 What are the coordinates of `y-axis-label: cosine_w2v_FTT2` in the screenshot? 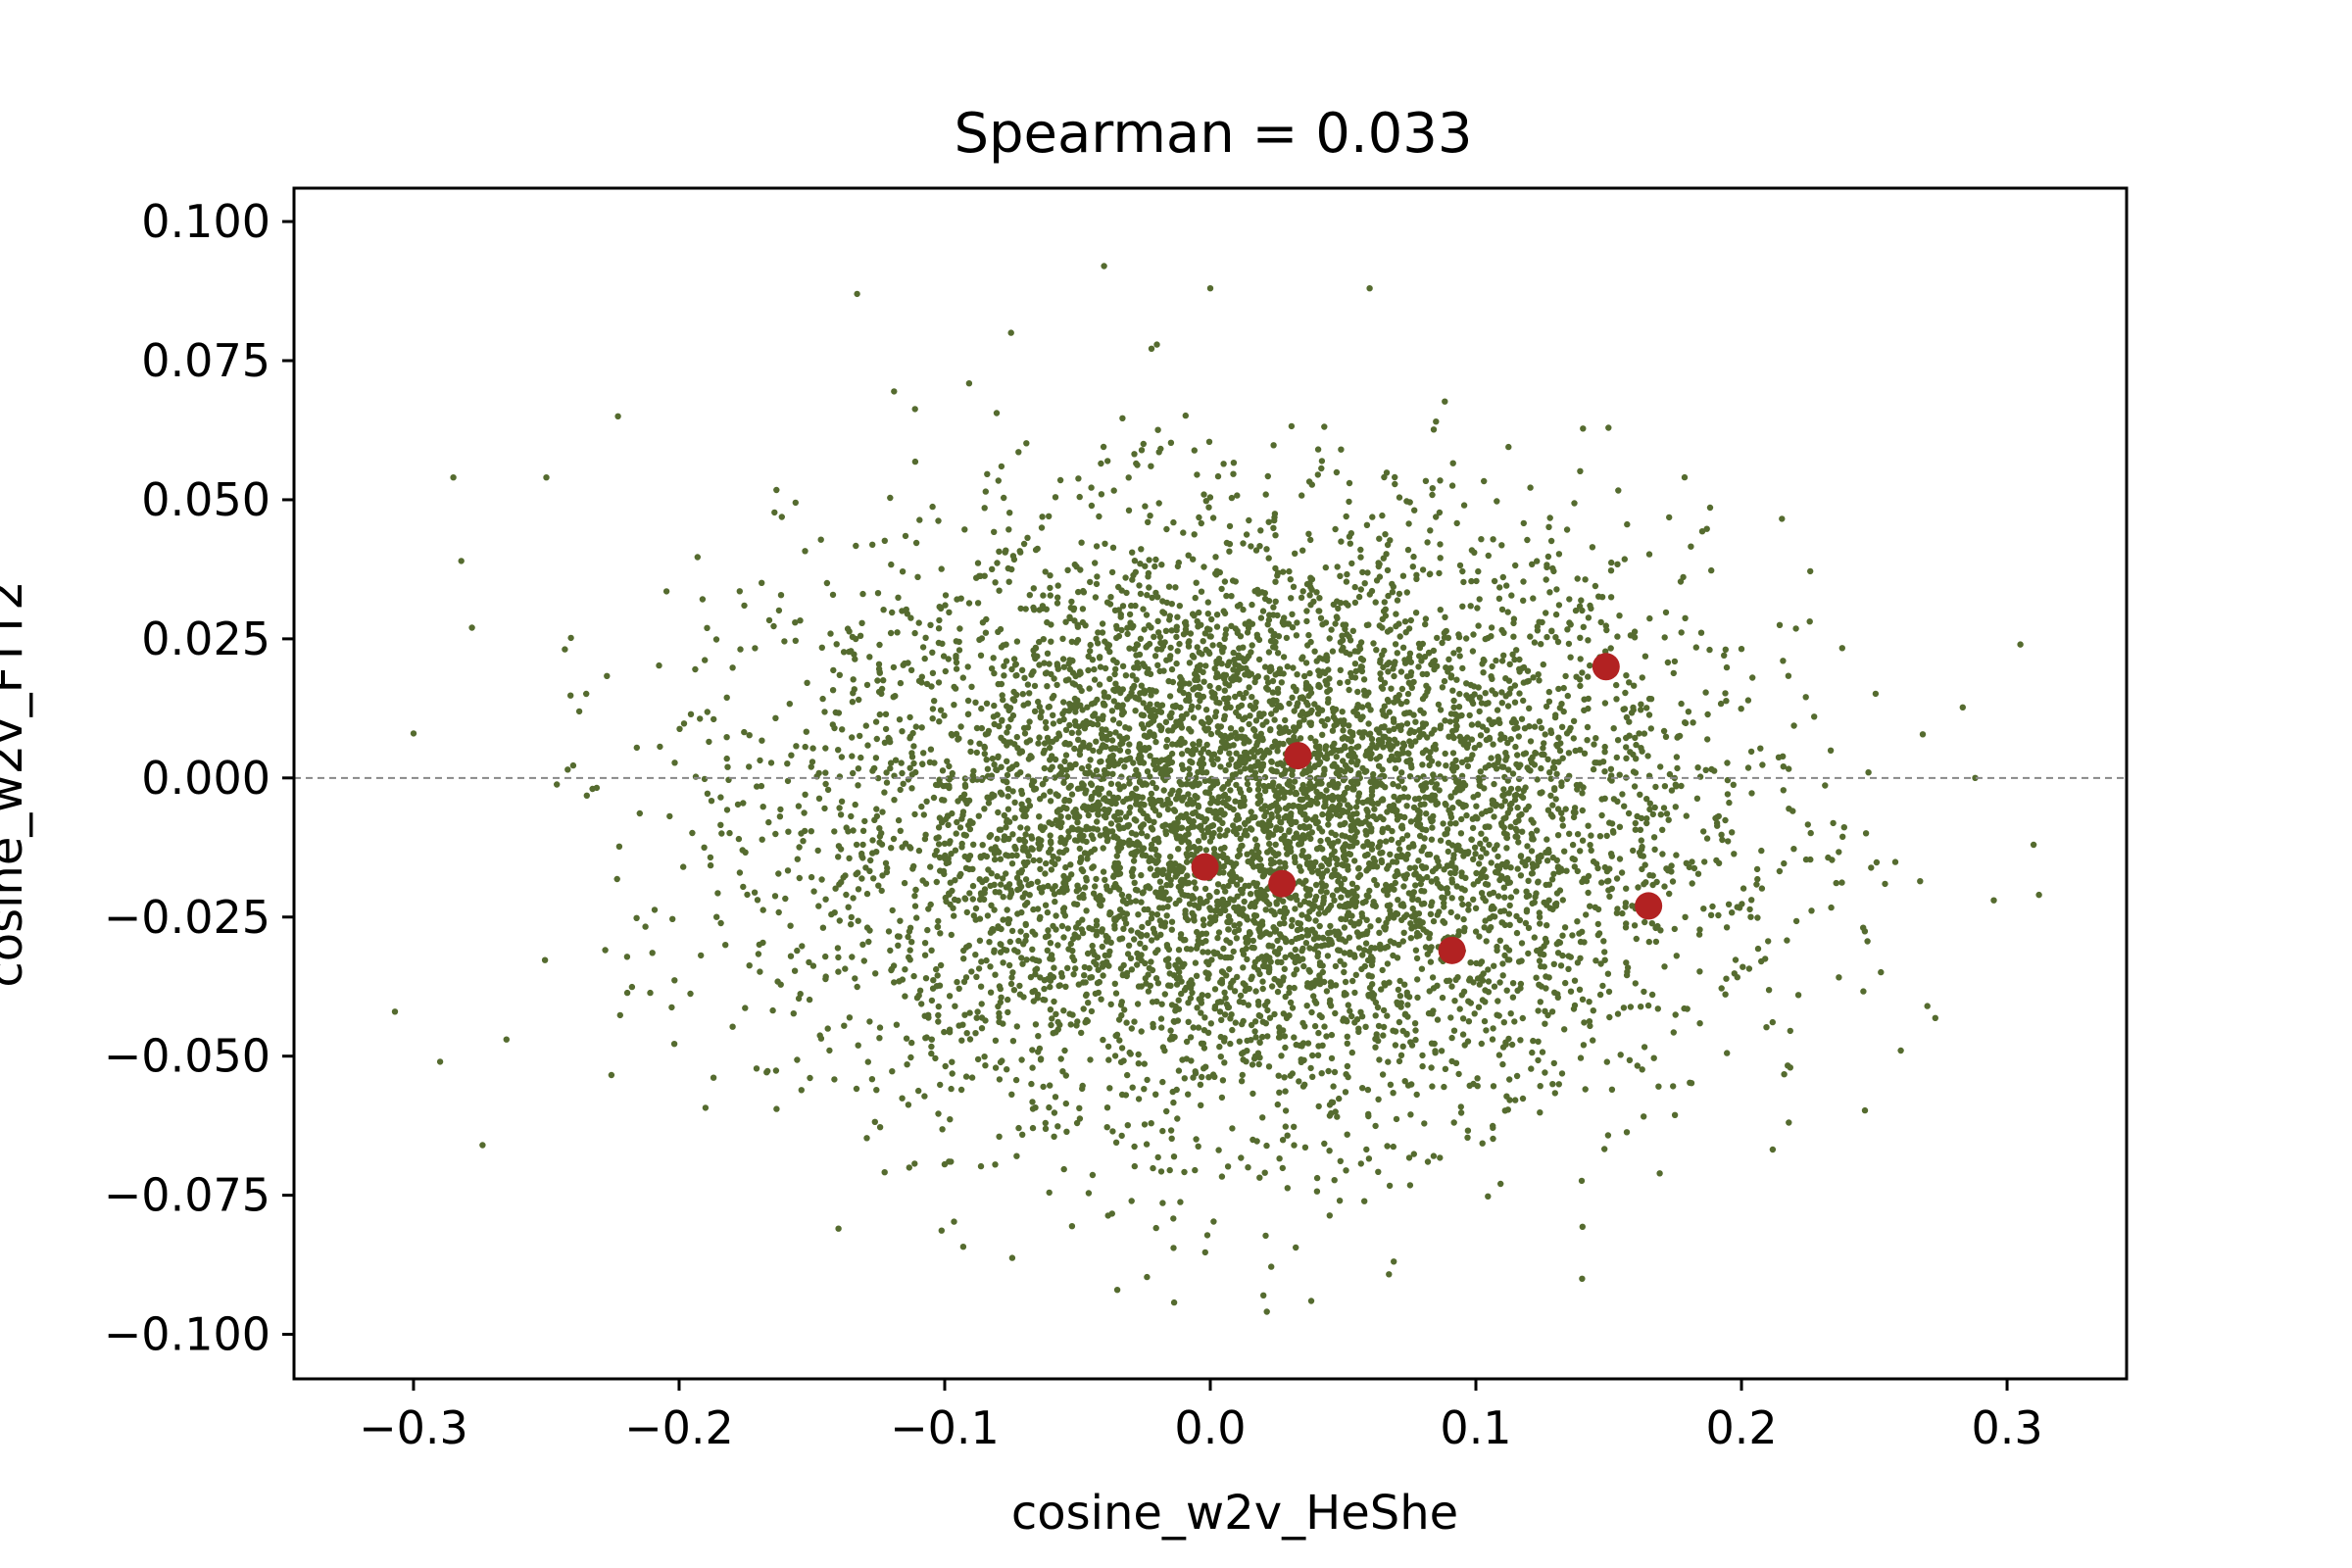 It's located at (16, 783).